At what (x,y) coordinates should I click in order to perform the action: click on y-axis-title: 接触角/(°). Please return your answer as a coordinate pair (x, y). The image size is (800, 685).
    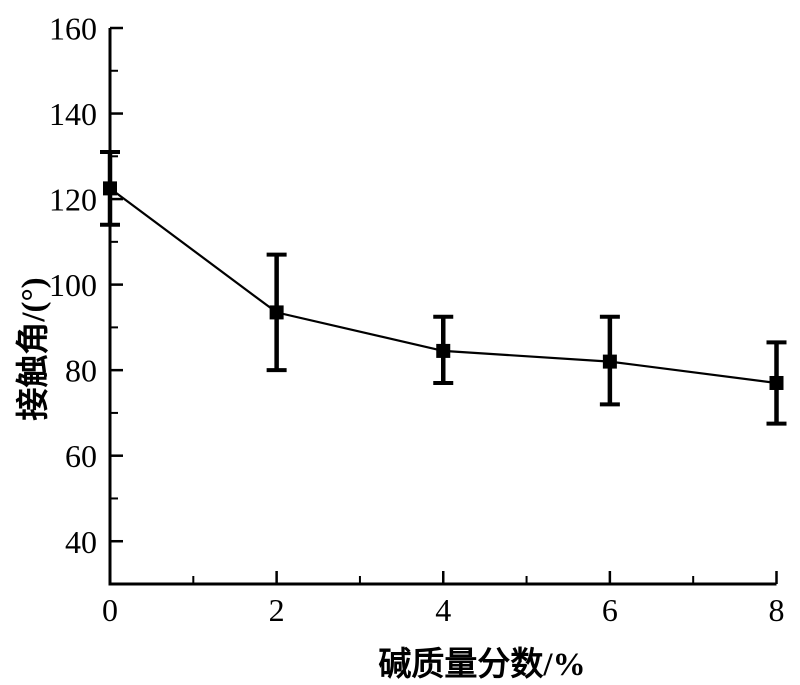
    Looking at the image, I should click on (34, 349).